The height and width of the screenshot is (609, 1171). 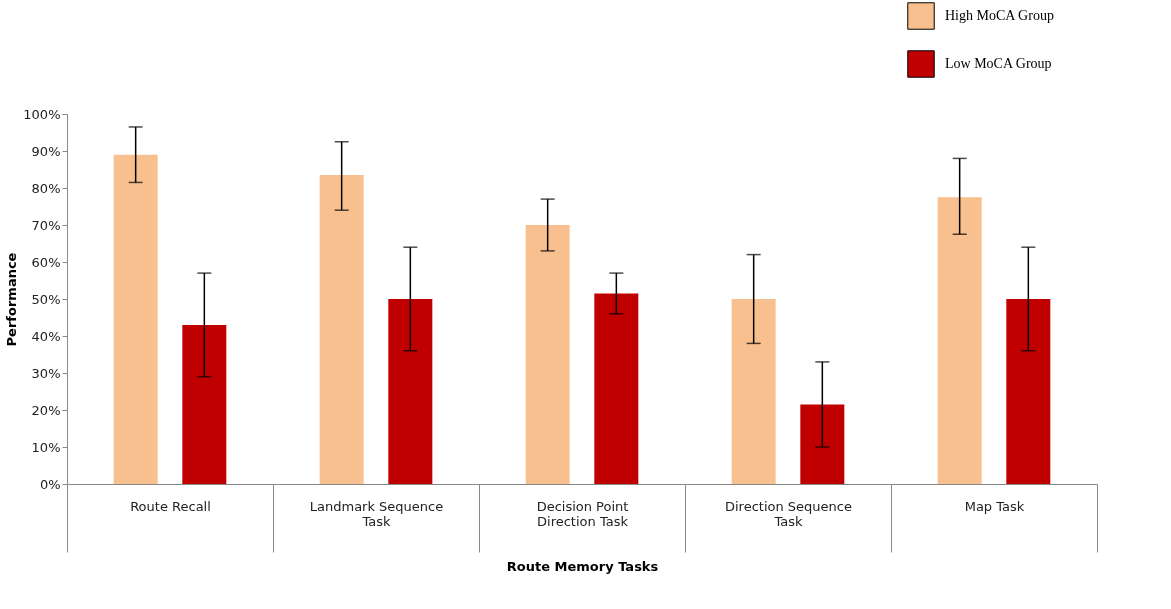 I want to click on y-tick-label: 50%, so click(x=46, y=299).